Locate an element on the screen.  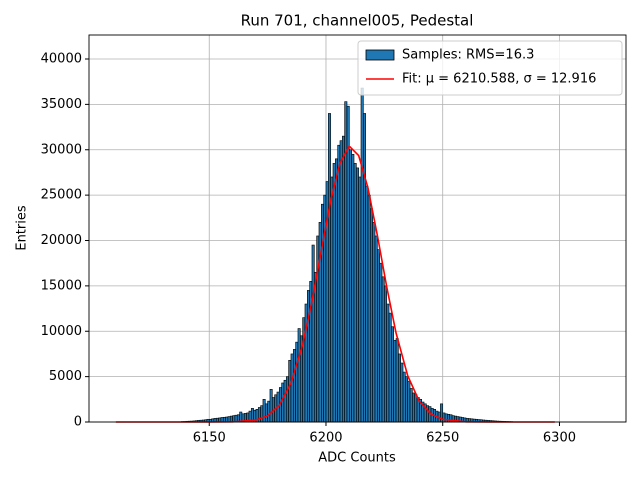
y-tick-label: 35000 is located at coordinates (61, 104).